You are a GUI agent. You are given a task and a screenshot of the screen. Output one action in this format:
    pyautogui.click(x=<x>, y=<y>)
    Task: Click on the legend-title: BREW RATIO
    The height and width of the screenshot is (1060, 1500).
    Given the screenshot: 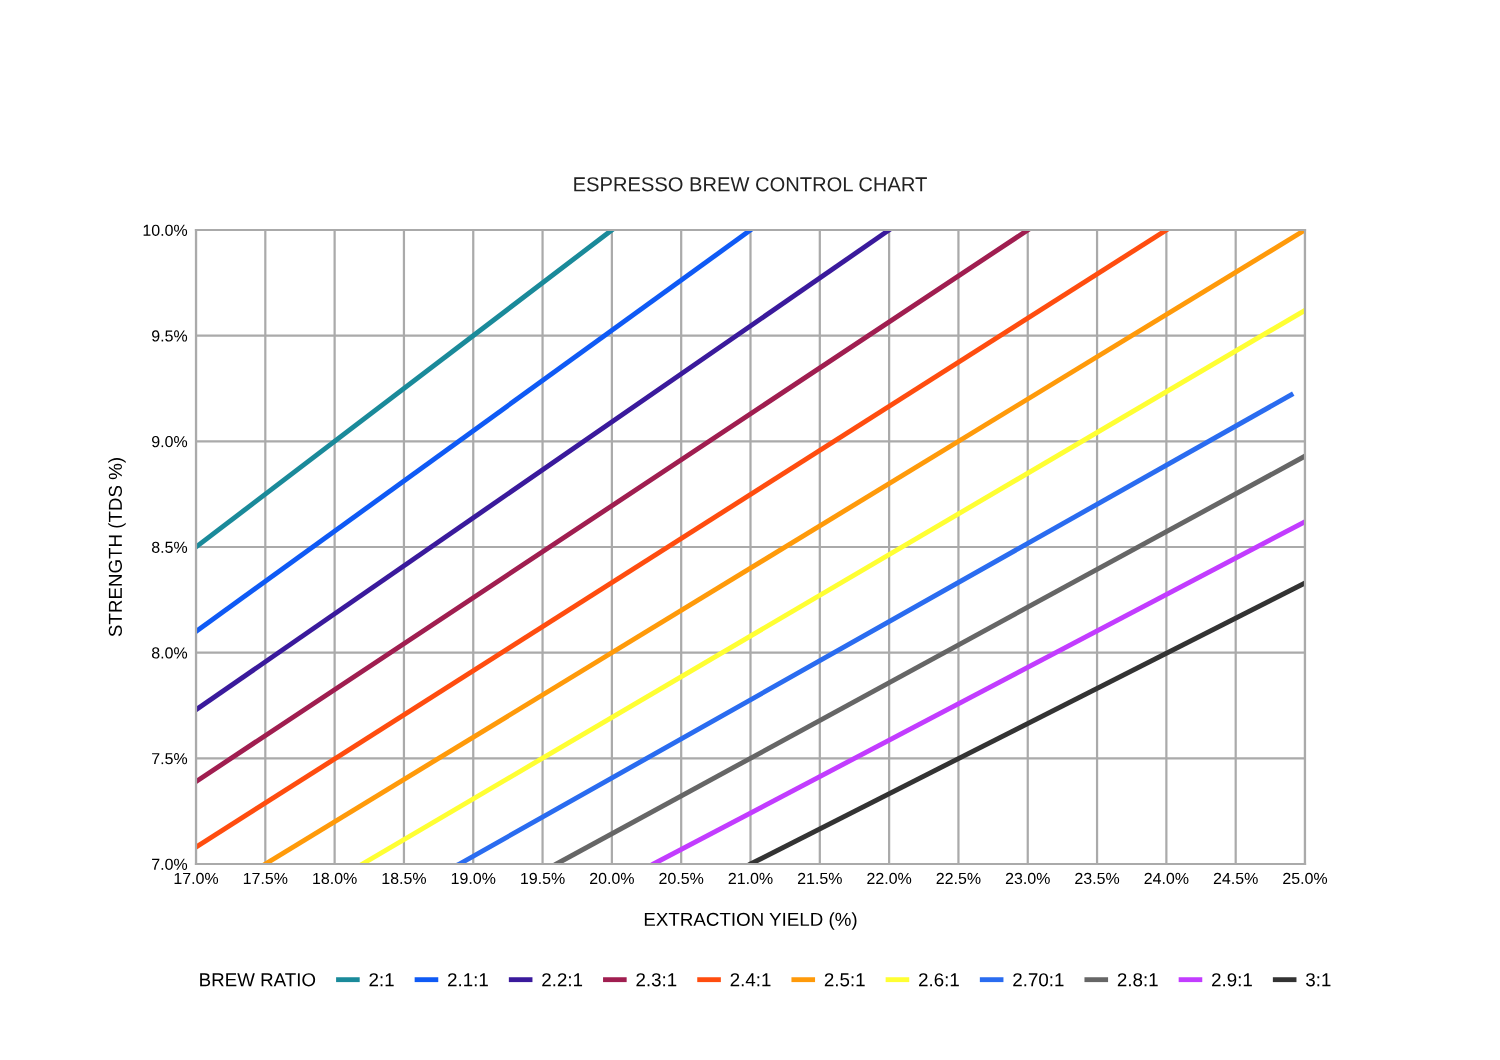 What is the action you would take?
    pyautogui.click(x=258, y=980)
    